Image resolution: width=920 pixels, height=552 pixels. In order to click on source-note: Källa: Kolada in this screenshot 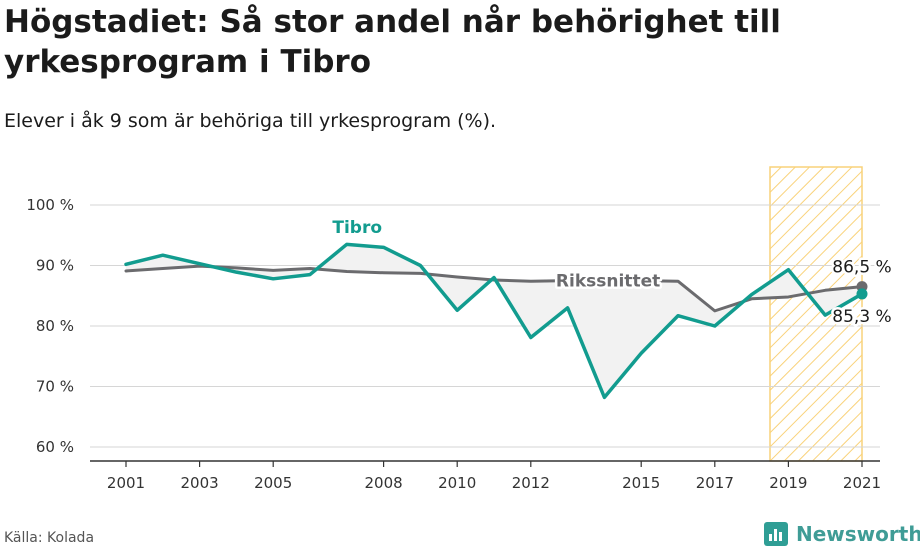, I will do `click(49, 538)`.